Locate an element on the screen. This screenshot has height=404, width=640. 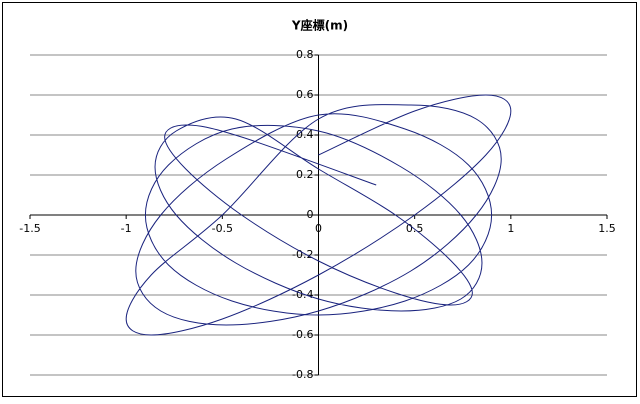
x-tick-label: 1.5 is located at coordinates (607, 228).